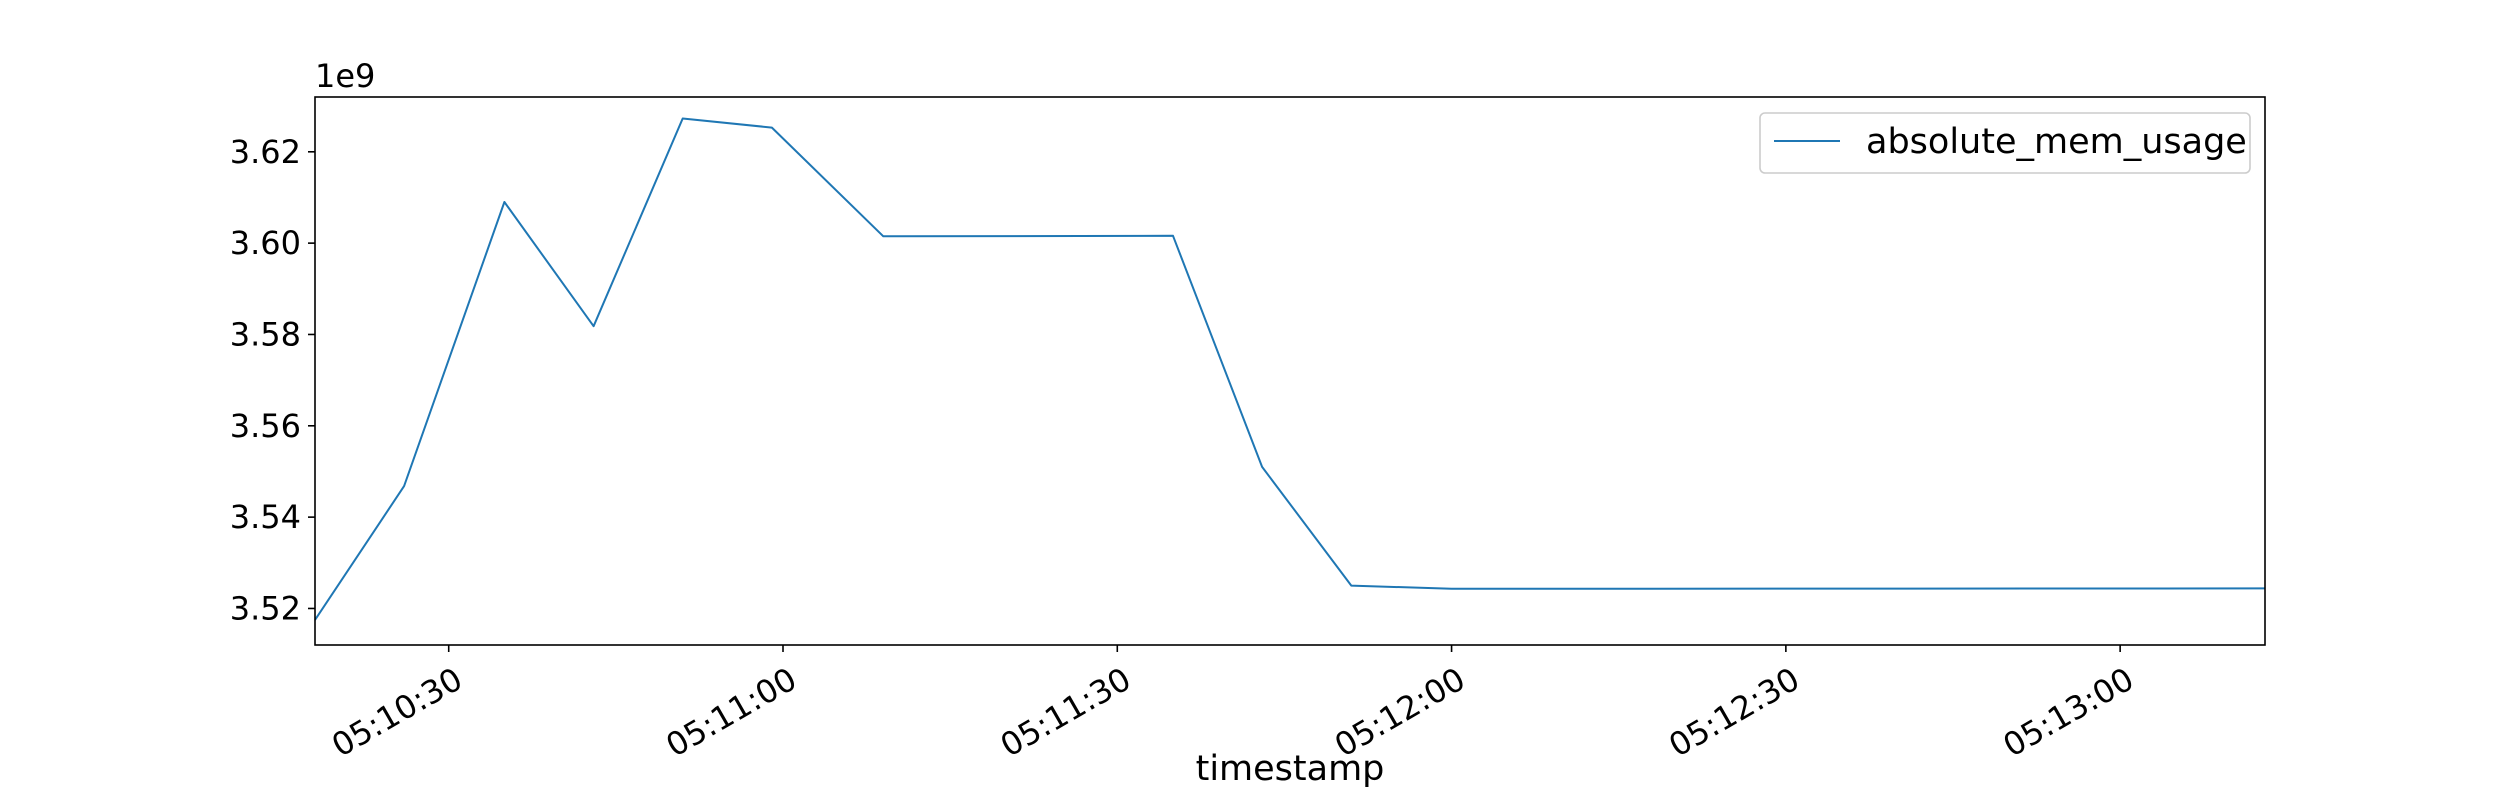 The width and height of the screenshot is (2500, 804). What do you see at coordinates (1733, 712) in the screenshot?
I see `x-tick-label: 05:12:30` at bounding box center [1733, 712].